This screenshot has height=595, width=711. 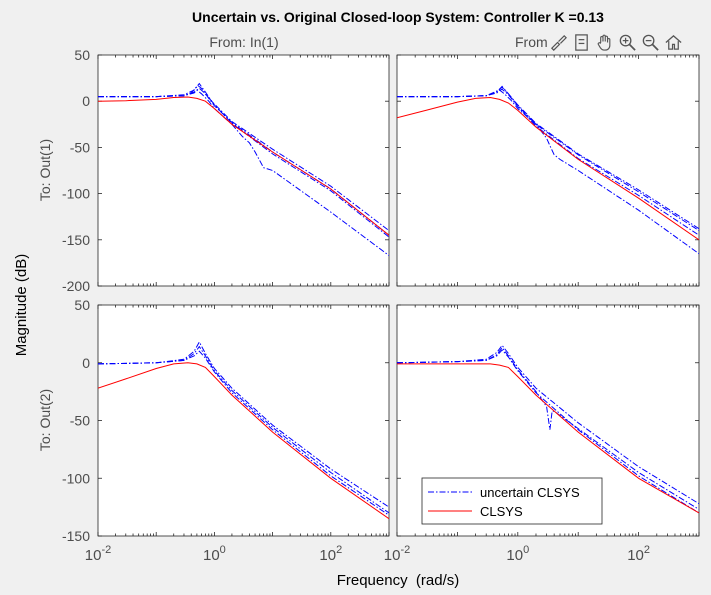 What do you see at coordinates (531, 42) in the screenshot?
I see `column-title-2: From` at bounding box center [531, 42].